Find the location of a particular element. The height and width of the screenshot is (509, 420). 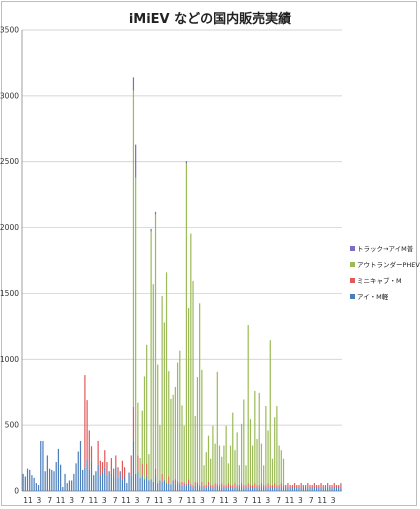

chart-title: iMiEV などの国内販売実績 is located at coordinates (210, 19).